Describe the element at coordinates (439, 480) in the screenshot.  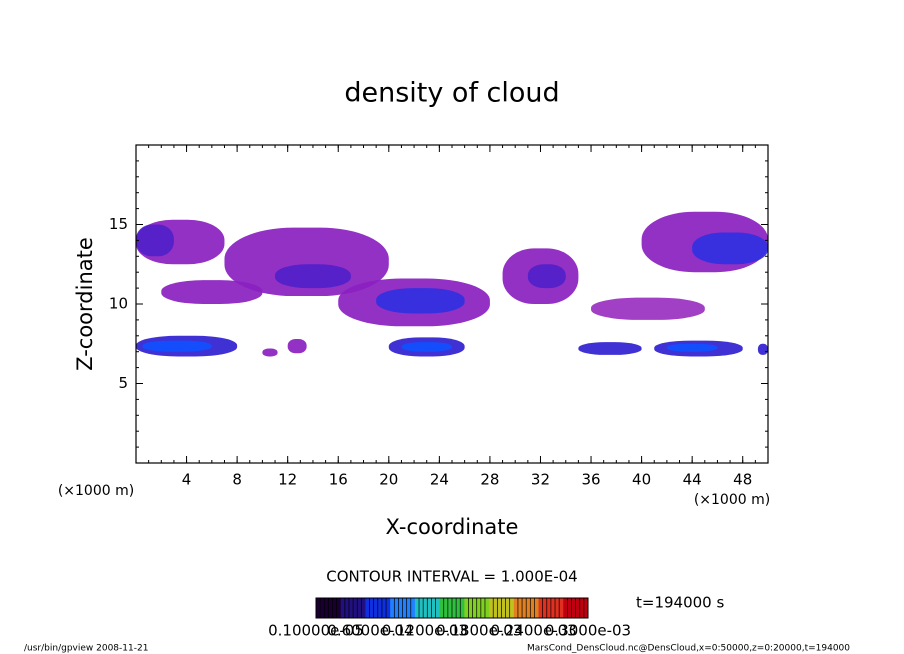
I see `x-tick-label: 24` at that location.